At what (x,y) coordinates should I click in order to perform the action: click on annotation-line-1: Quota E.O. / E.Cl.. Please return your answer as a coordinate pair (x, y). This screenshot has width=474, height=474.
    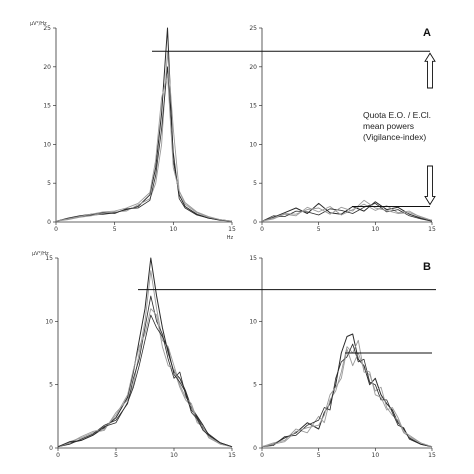
    Looking at the image, I should click on (397, 115).